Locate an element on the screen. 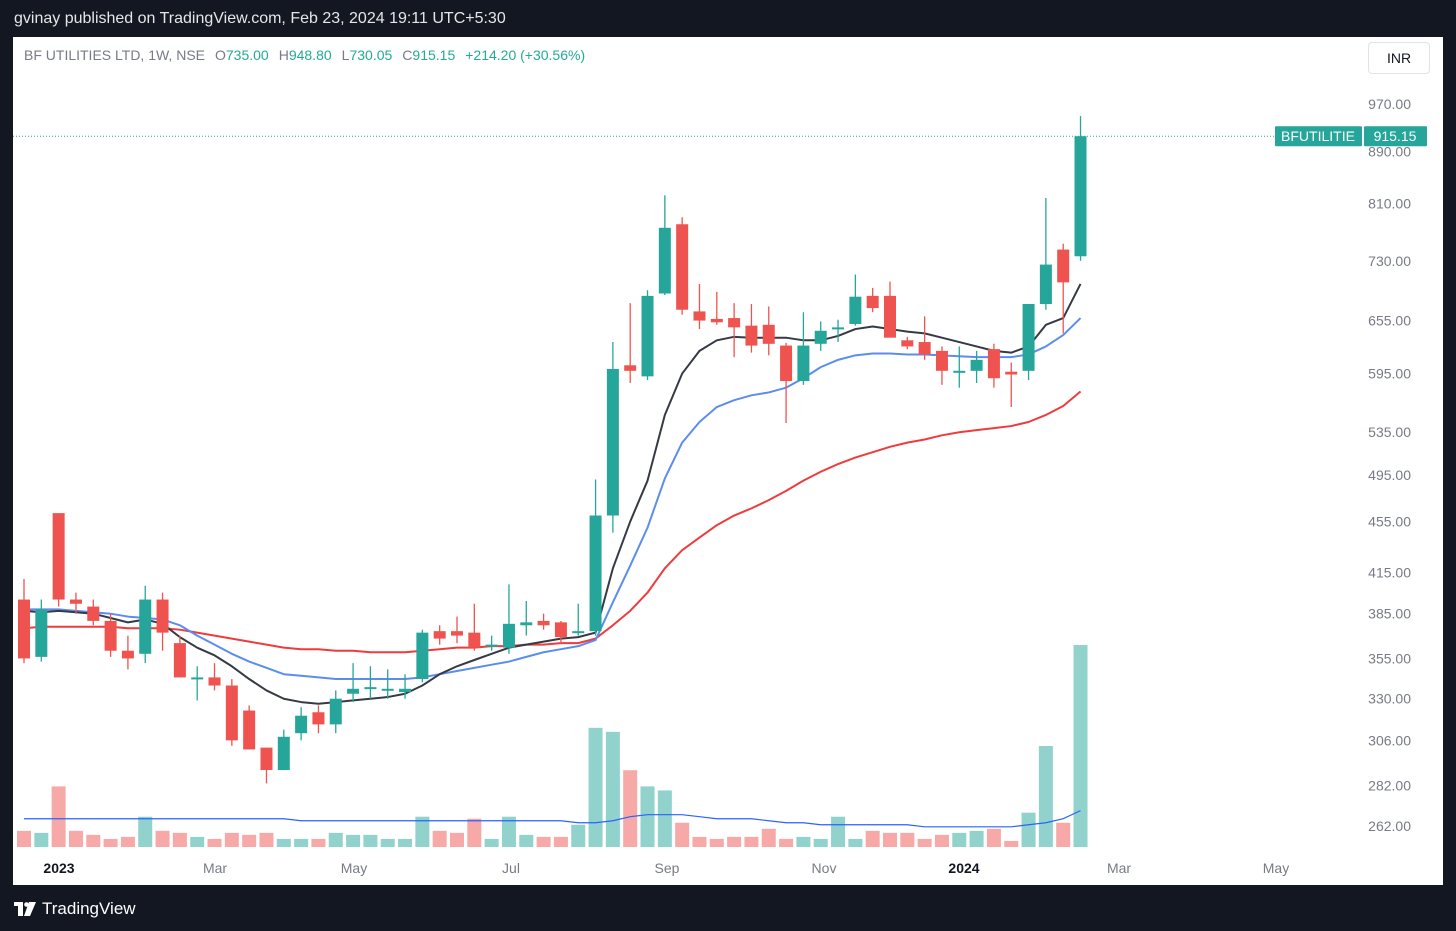 The image size is (1456, 931). x-axis-label: 2023 is located at coordinates (58, 868).